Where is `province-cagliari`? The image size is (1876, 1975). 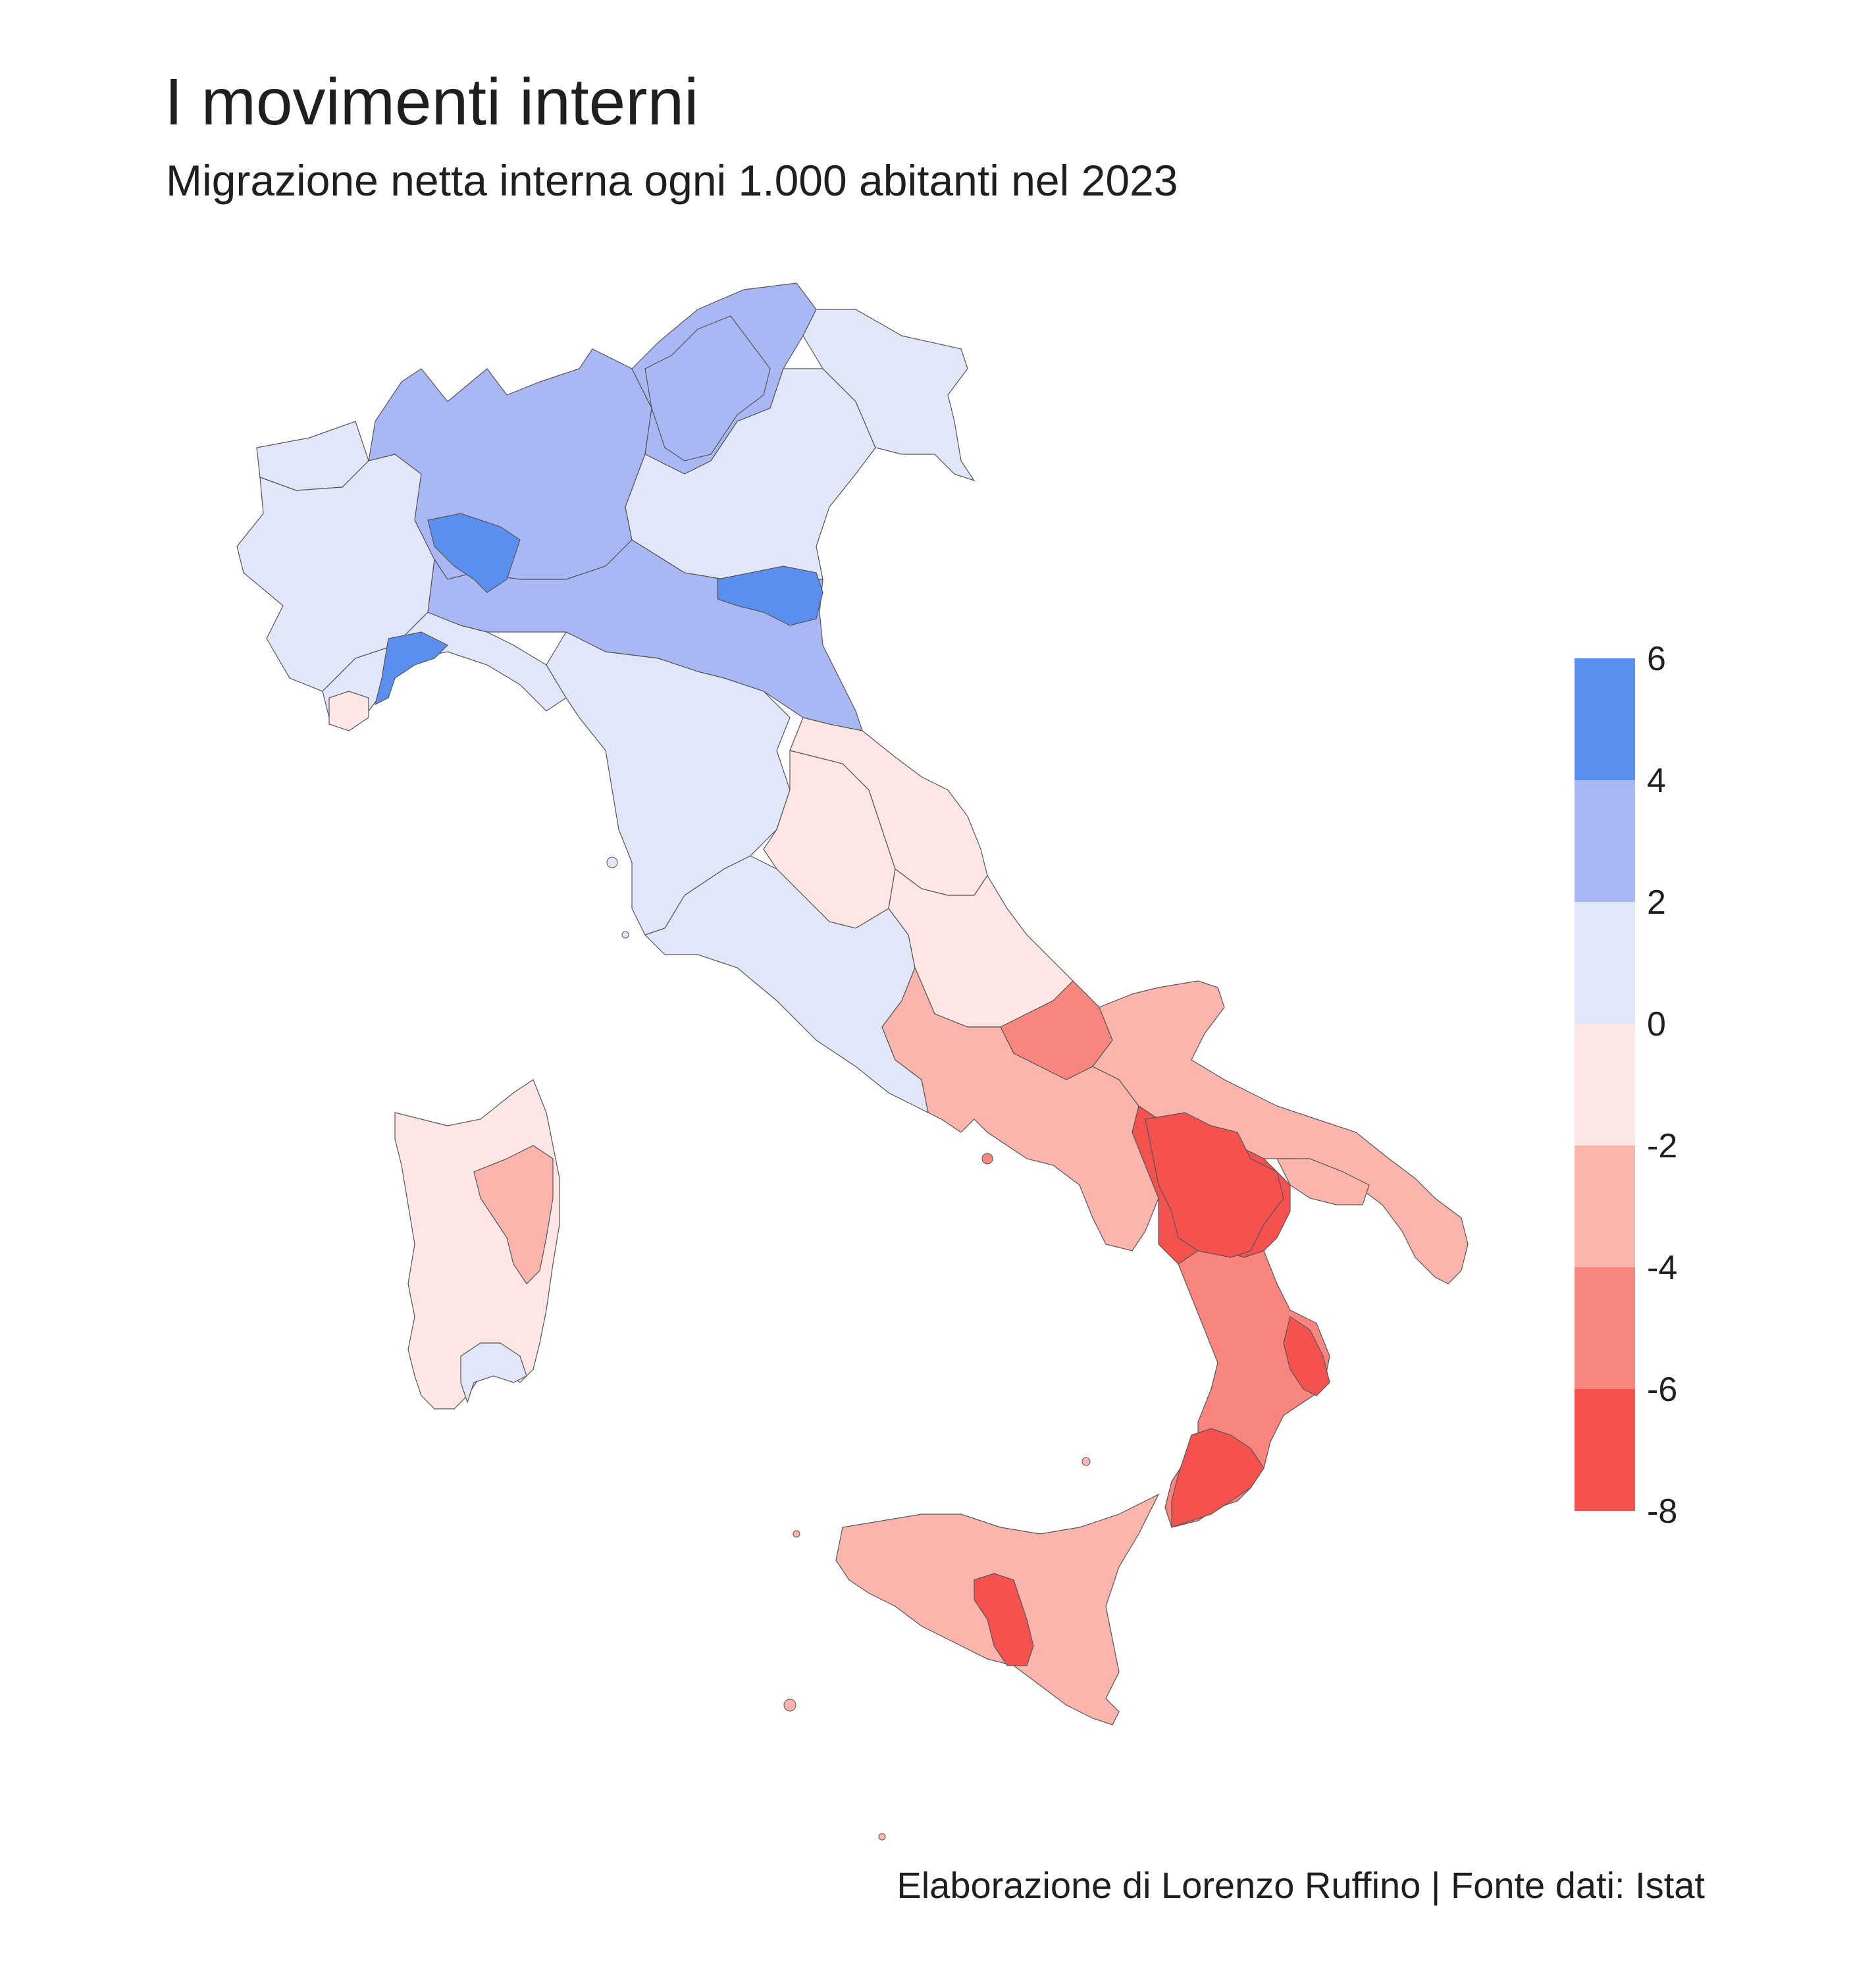 province-cagliari is located at coordinates (493, 1373).